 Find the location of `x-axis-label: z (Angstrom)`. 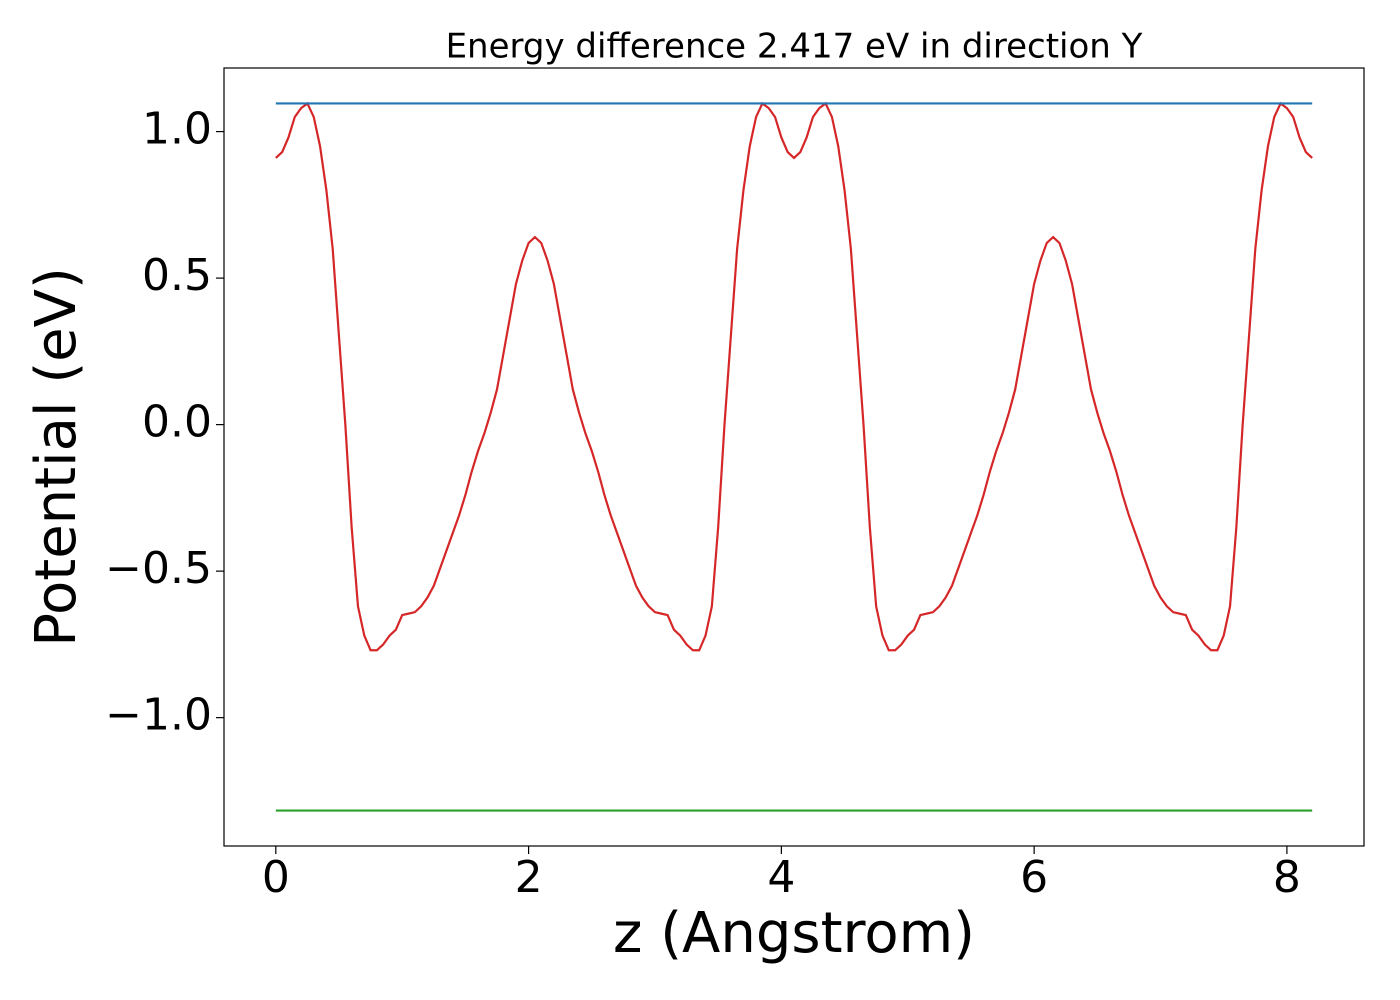

x-axis-label: z (Angstrom) is located at coordinates (794, 933).